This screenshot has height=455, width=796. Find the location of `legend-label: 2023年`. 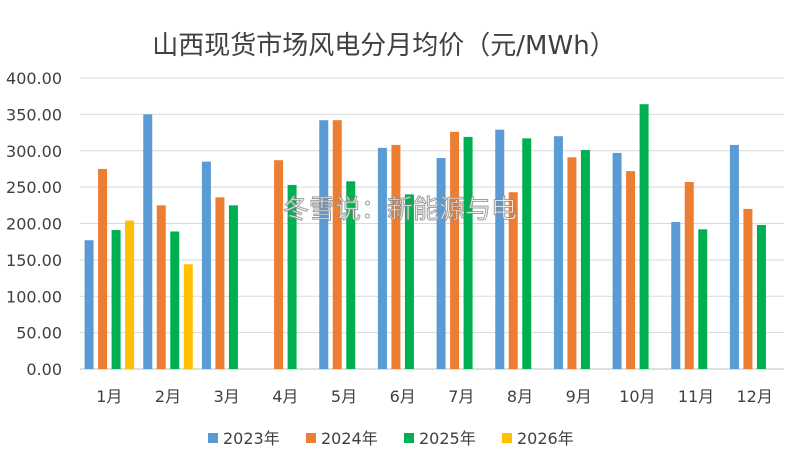

legend-label: 2023年 is located at coordinates (251, 438).